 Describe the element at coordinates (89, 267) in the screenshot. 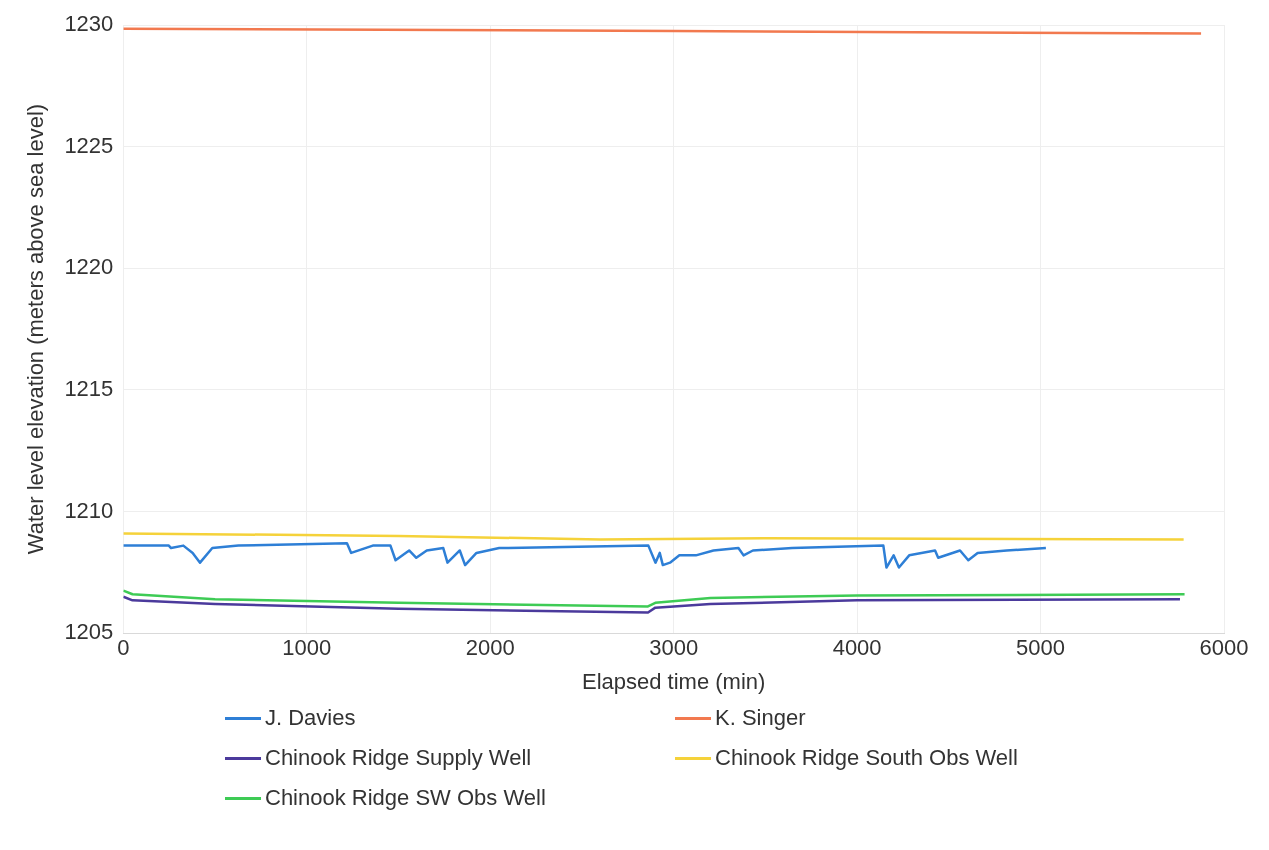

I see `y-tick-label: 1220` at that location.